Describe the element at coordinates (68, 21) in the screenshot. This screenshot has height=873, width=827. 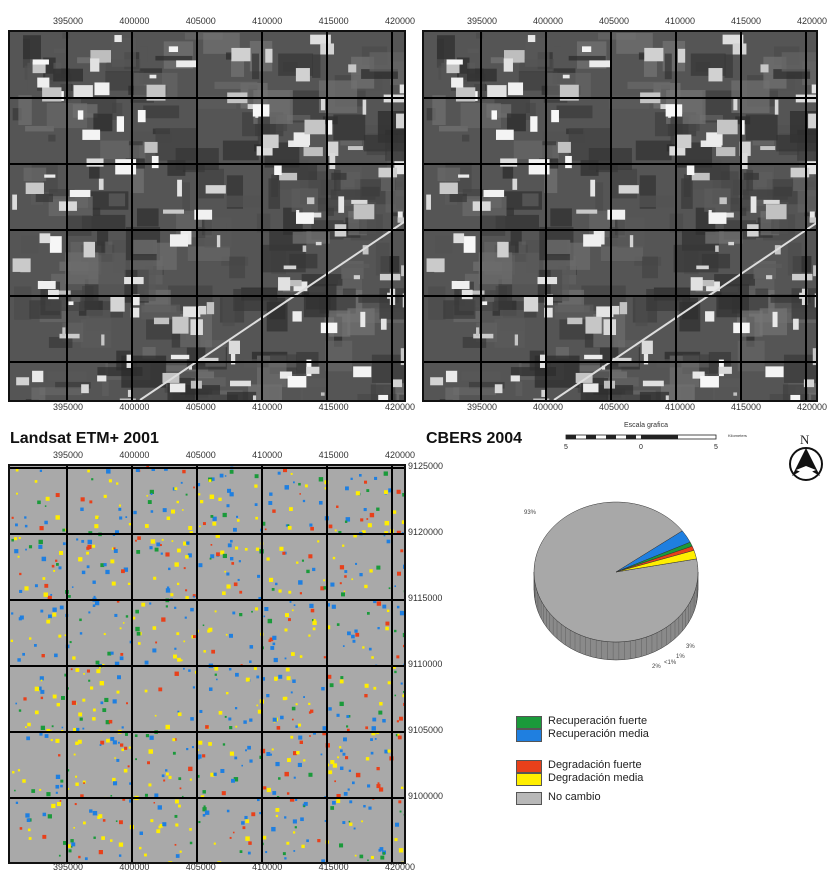
I see `landsat-x-tick-top: 395000` at that location.